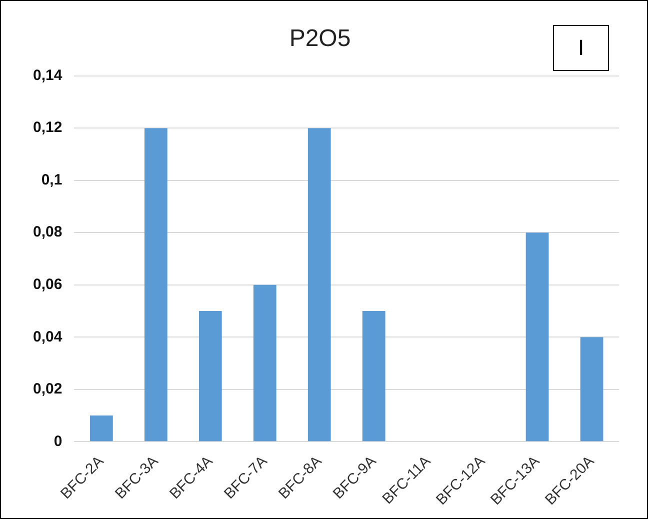 The height and width of the screenshot is (519, 648). Describe the element at coordinates (47, 232) in the screenshot. I see `y-tick-label: 0,08` at that location.